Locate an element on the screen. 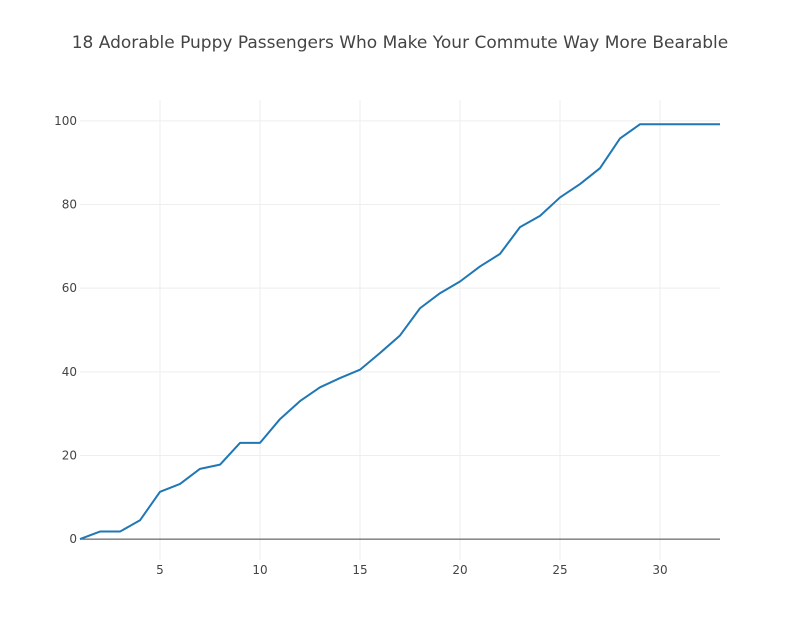 Image resolution: width=800 pixels, height=640 pixels. y-tick-label: 80 is located at coordinates (69, 205).